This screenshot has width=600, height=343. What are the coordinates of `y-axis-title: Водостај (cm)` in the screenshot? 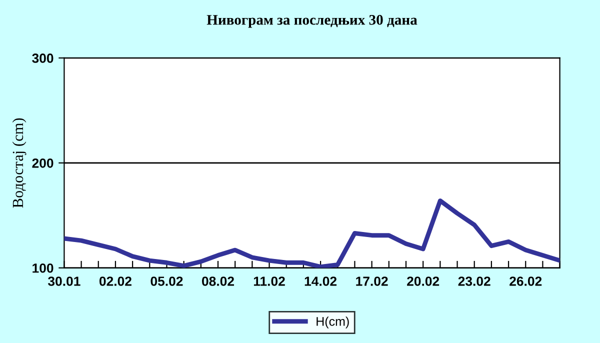 It's located at (19, 163).